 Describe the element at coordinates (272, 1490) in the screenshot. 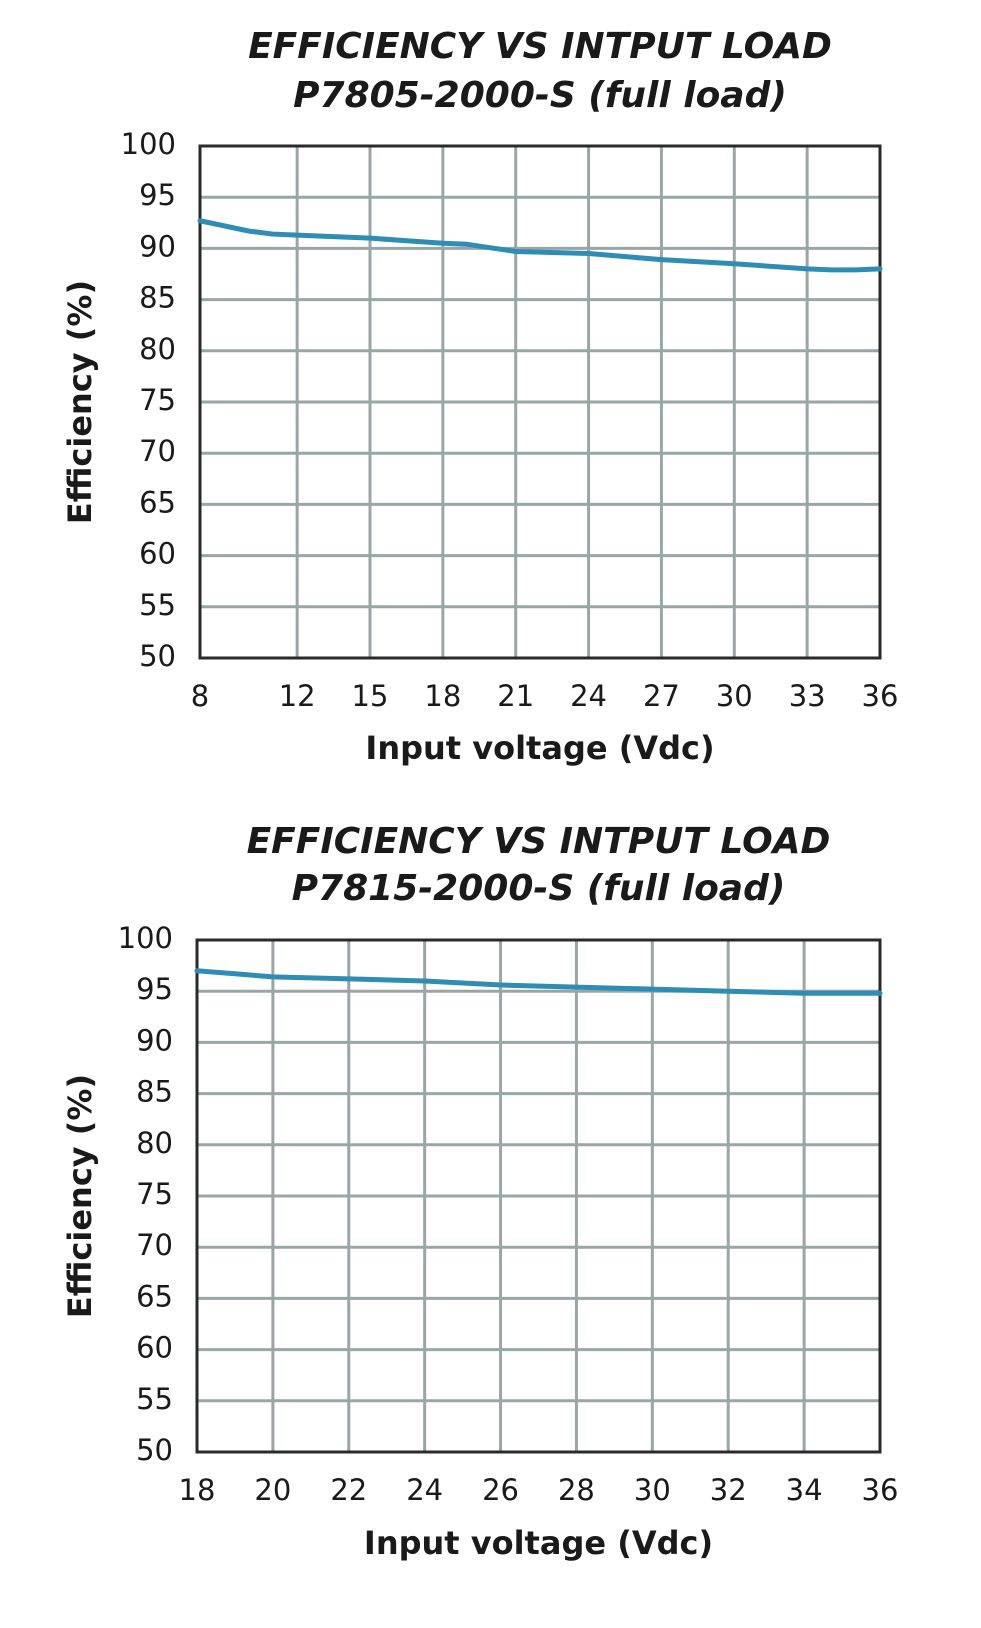

I see `x-tick-label: 20` at that location.